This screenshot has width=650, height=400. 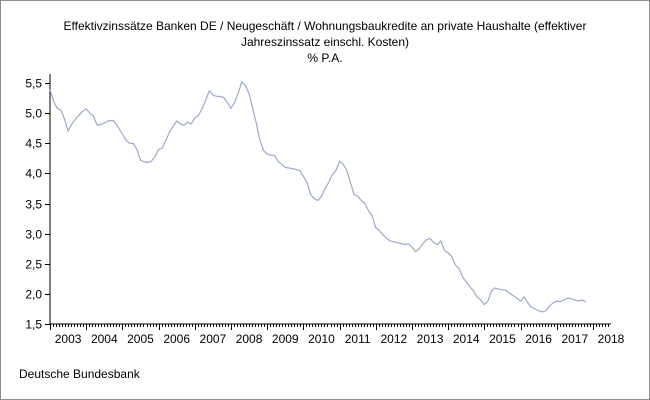 What do you see at coordinates (430, 339) in the screenshot?
I see `x-tick-label: 2013` at bounding box center [430, 339].